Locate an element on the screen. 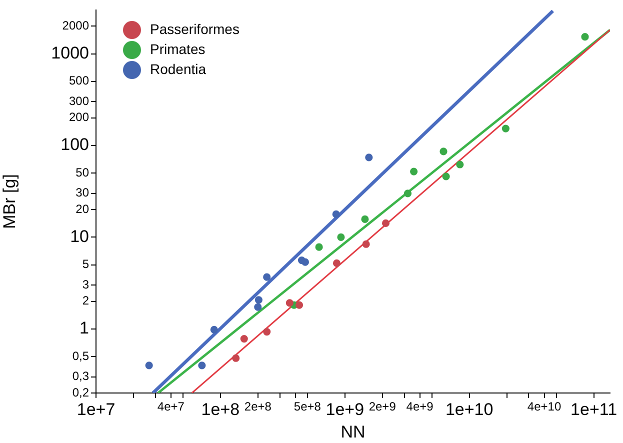 This screenshot has height=443, width=623. y-tick-label: 0,3 is located at coordinates (81, 376).